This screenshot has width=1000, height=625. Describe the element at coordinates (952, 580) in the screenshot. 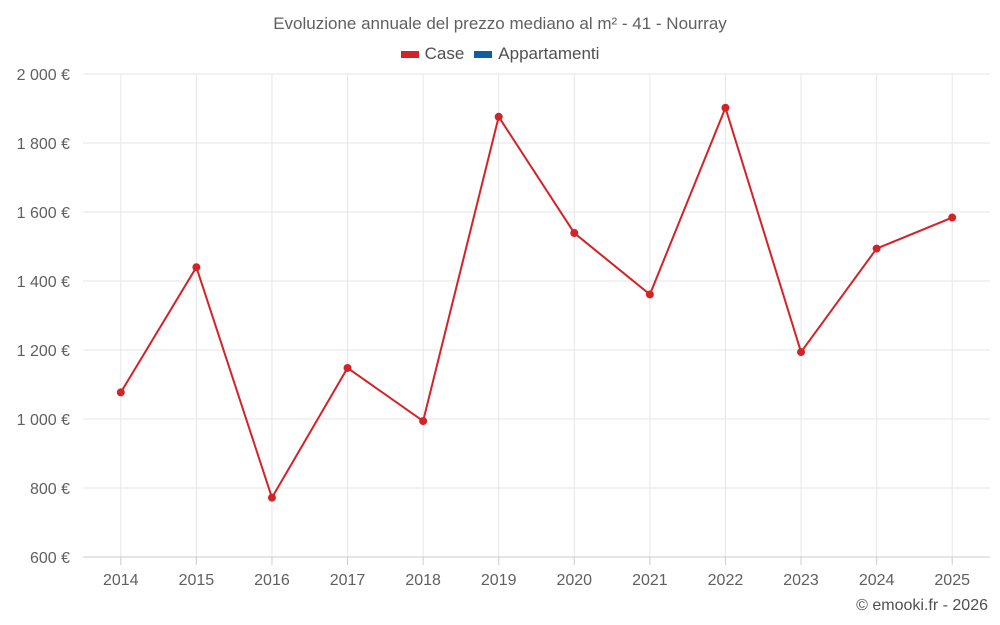

I see `x-tick-label: 2025` at that location.